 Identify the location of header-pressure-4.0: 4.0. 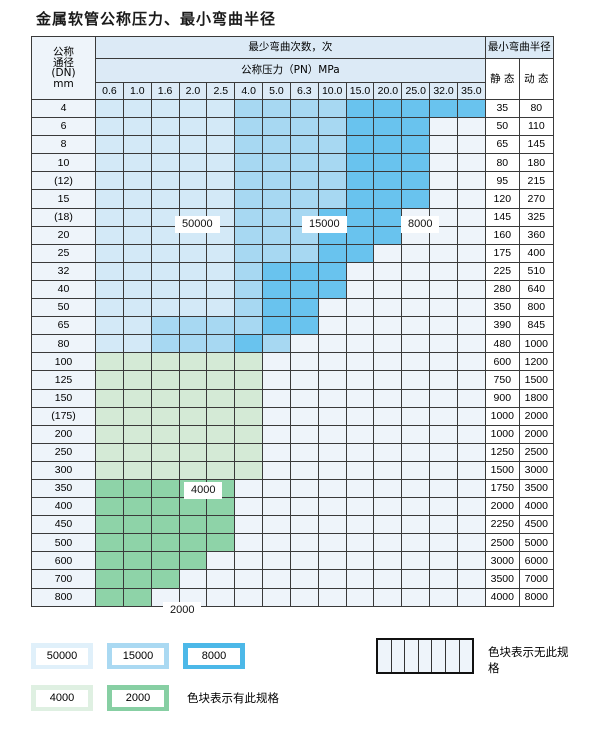
(249, 91).